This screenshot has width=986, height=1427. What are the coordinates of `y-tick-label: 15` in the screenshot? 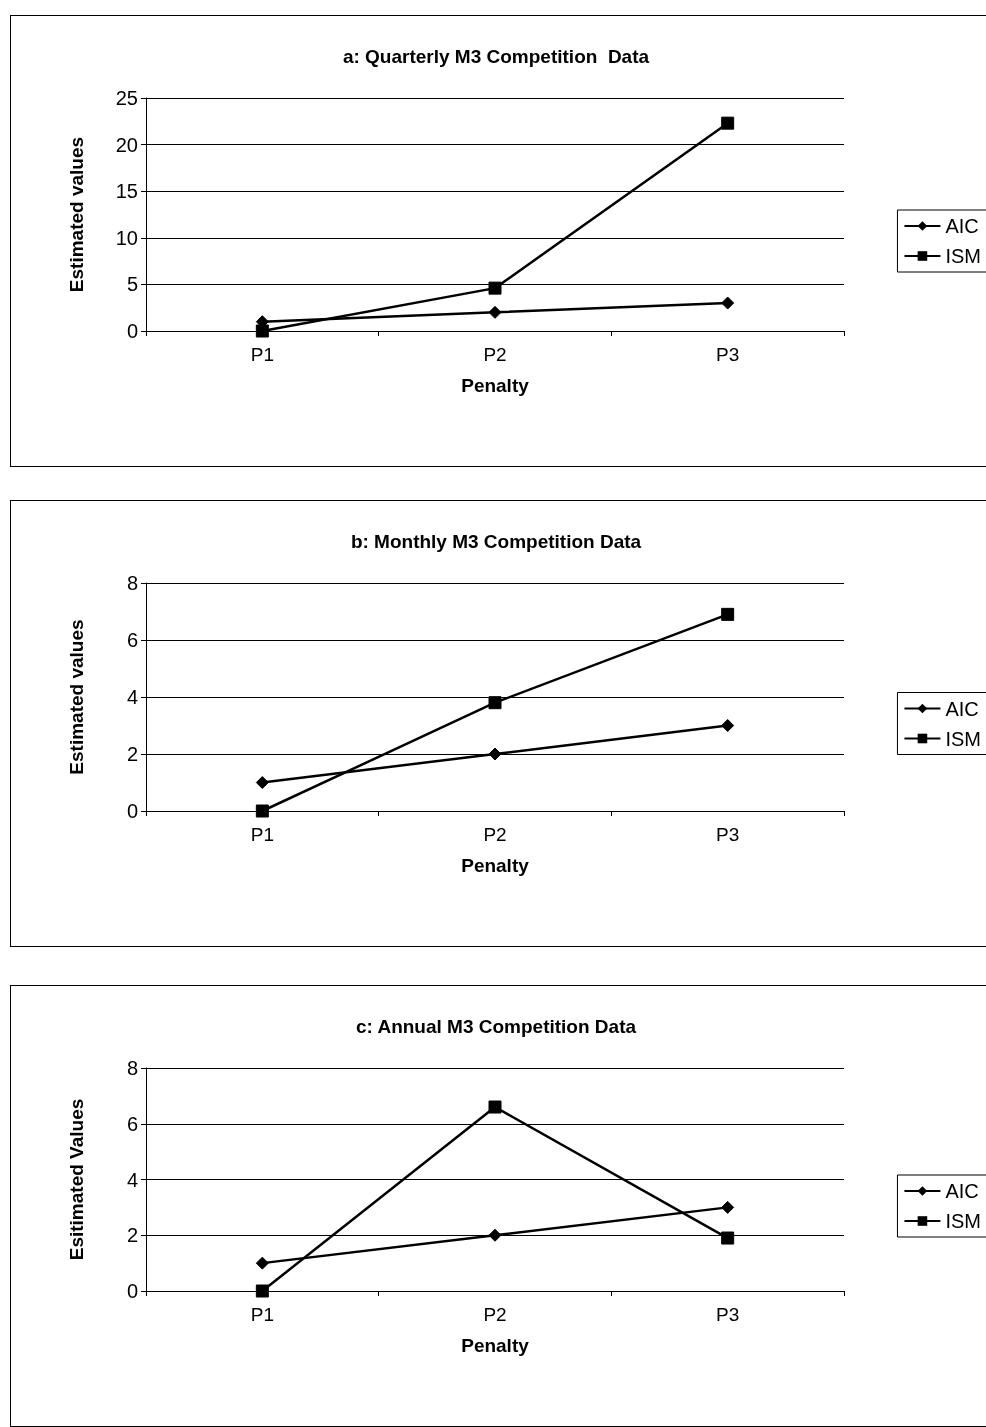 It's located at (126, 191).